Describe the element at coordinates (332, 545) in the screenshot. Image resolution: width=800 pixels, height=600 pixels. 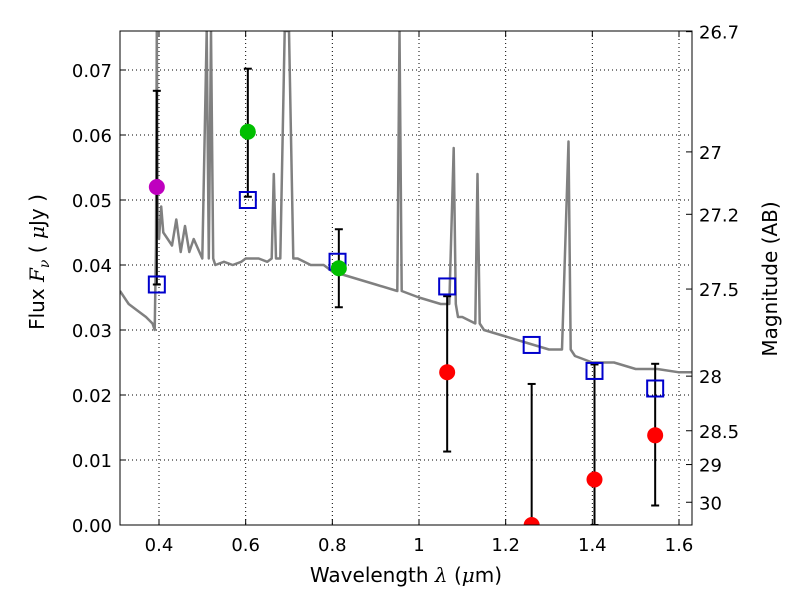
I see `x-tick-label: 0.8` at that location.